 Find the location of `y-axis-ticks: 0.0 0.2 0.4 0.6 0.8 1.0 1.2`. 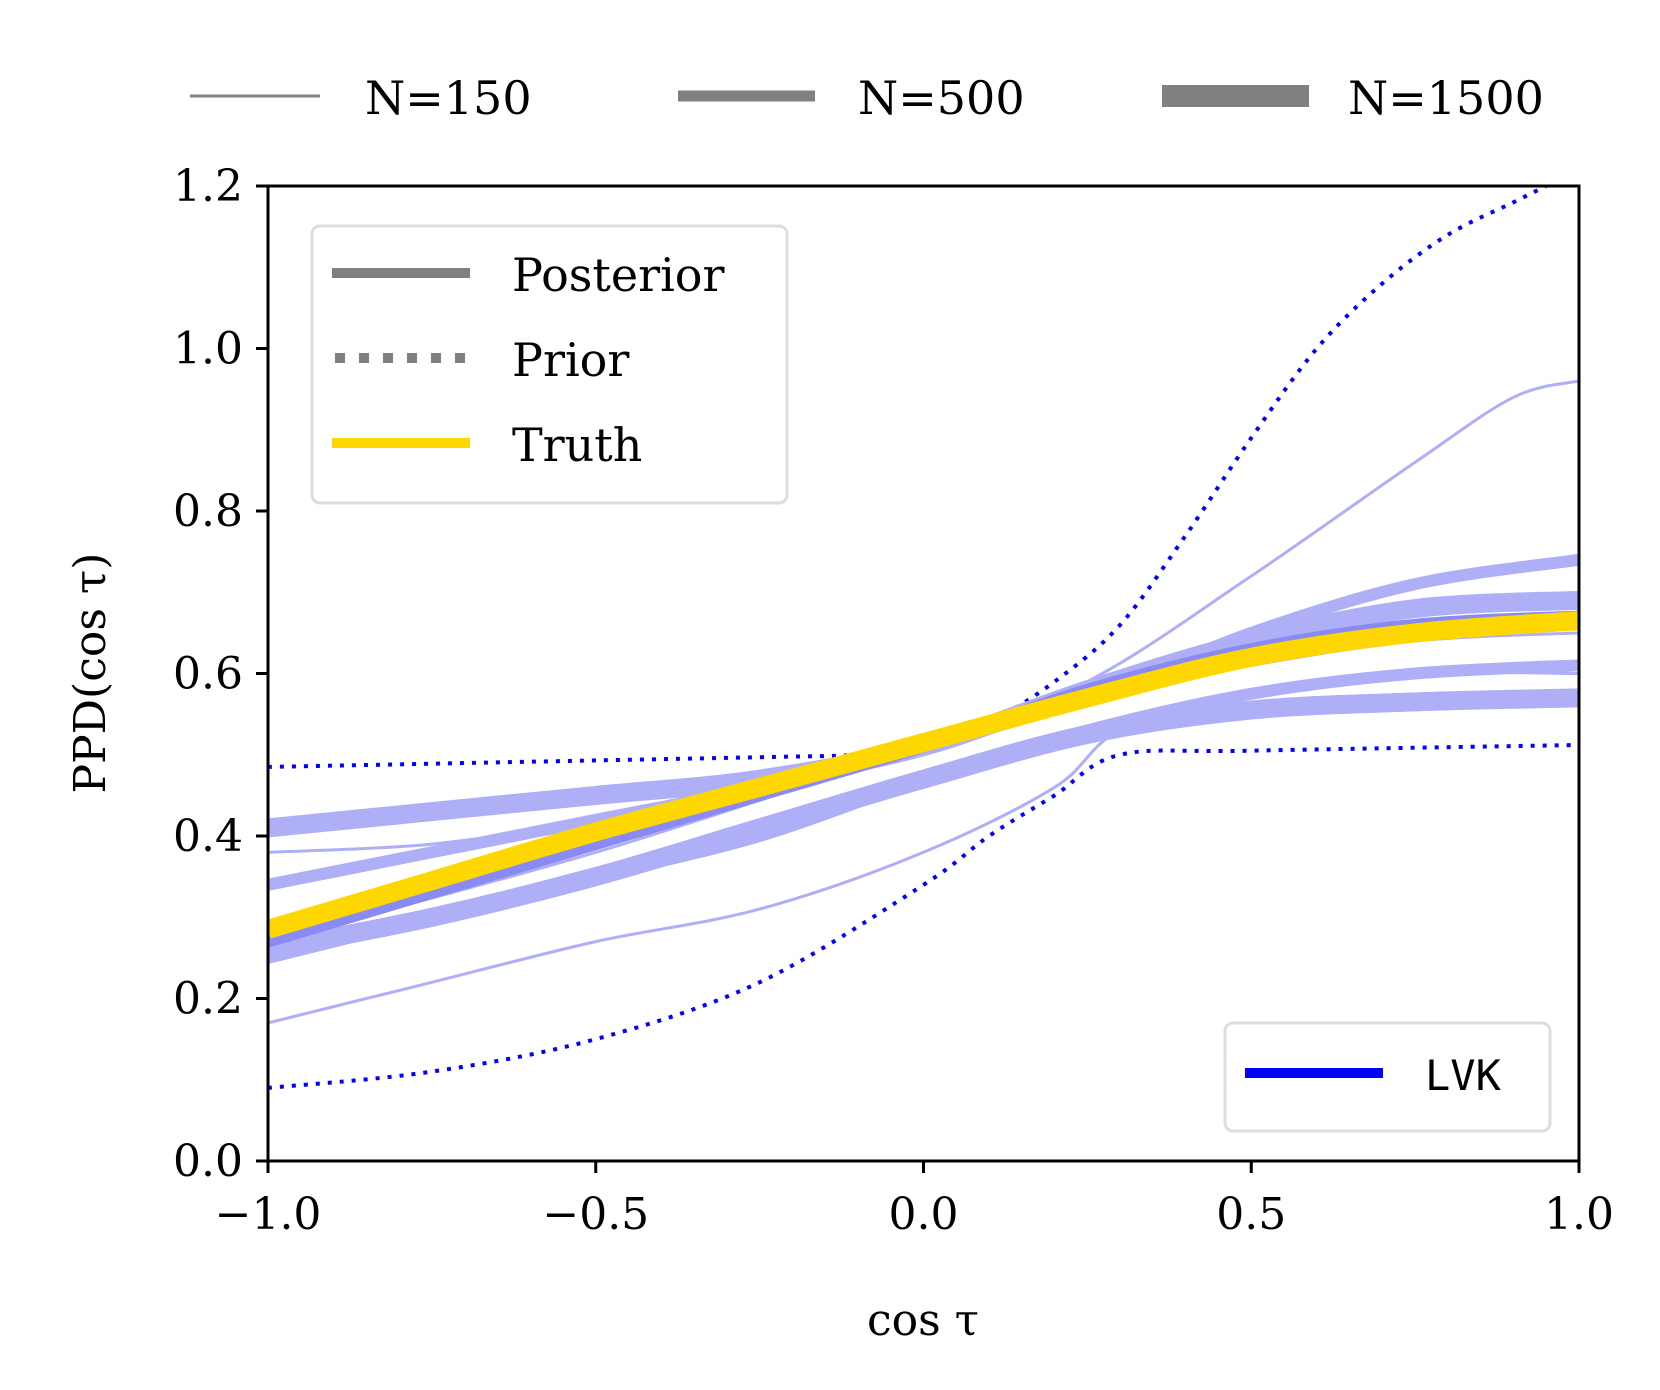

y-axis-ticks: 0.0 0.2 0.4 0.6 0.8 1.0 1.2 is located at coordinates (220, 674).